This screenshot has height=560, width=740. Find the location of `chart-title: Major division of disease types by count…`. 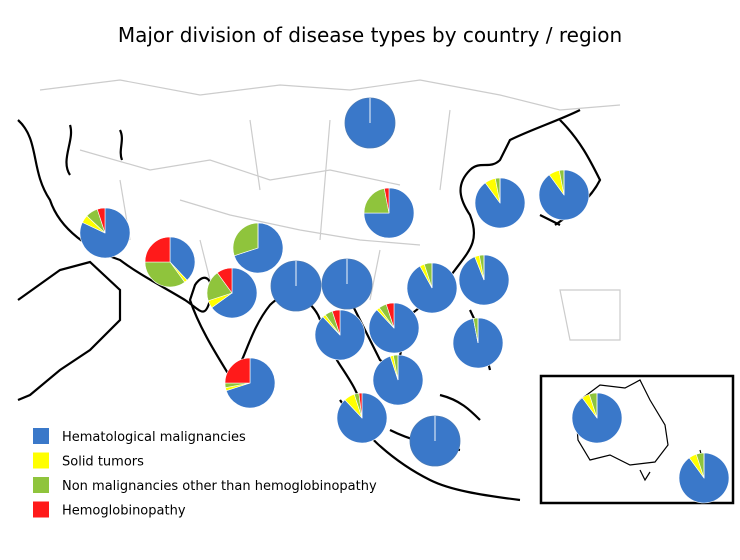

chart-title: Major division of disease types by count… is located at coordinates (370, 35).